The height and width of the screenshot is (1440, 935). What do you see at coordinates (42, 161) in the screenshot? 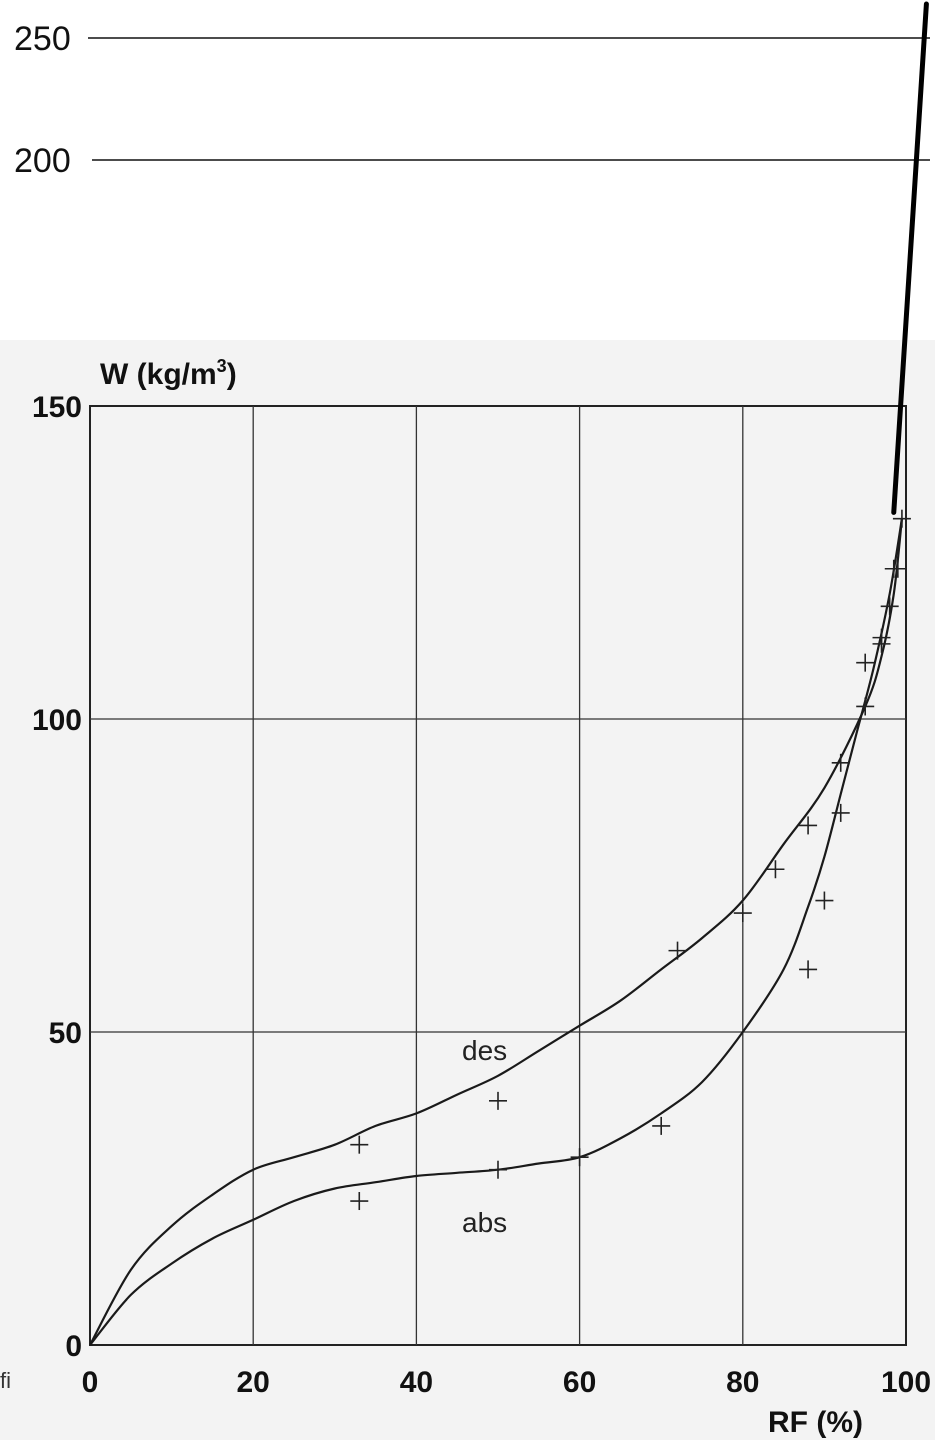
I see `extended-tick-label-200: 200` at bounding box center [42, 161].